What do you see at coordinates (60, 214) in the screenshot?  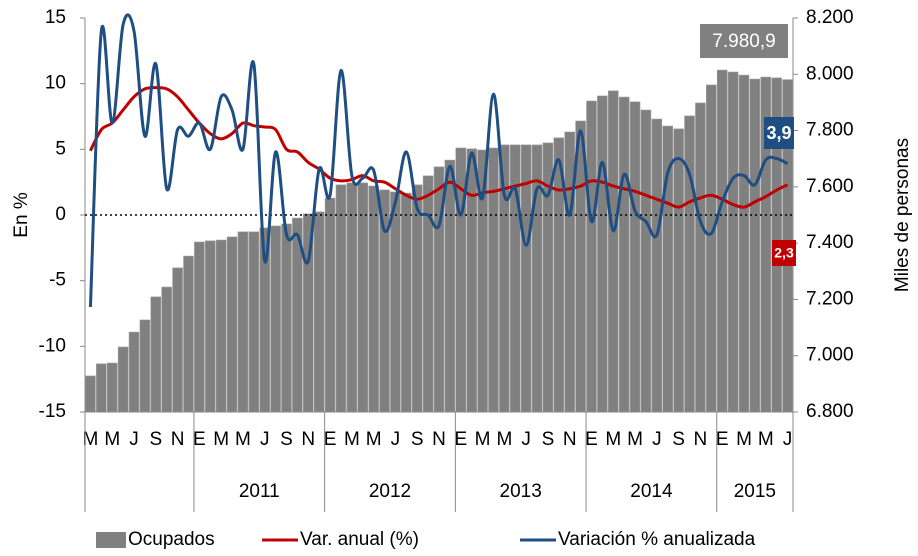 I see `y-tick-label: 0` at bounding box center [60, 214].